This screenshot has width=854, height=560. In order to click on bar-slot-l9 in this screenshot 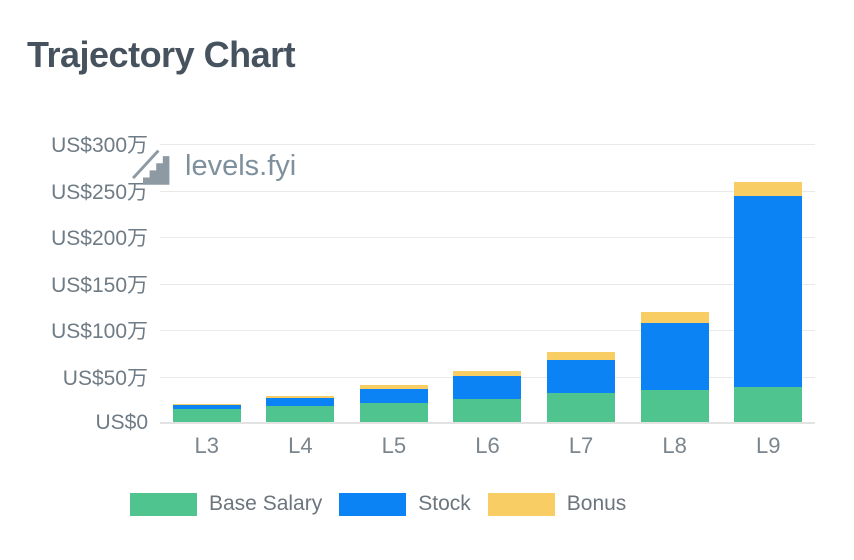, I will do `click(768, 283)`.